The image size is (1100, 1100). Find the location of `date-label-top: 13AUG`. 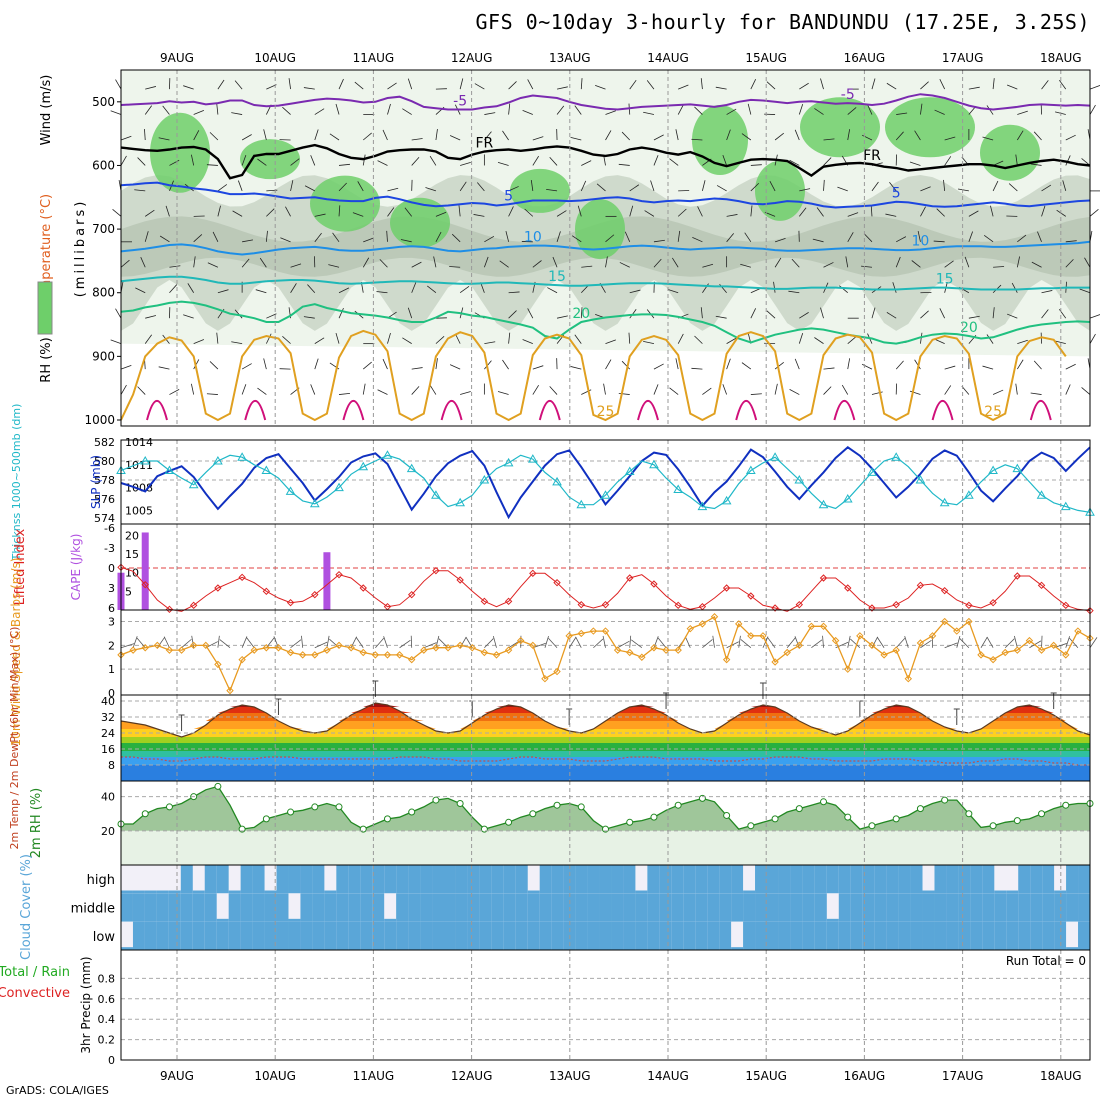

date-label-top: 13AUG is located at coordinates (570, 58).